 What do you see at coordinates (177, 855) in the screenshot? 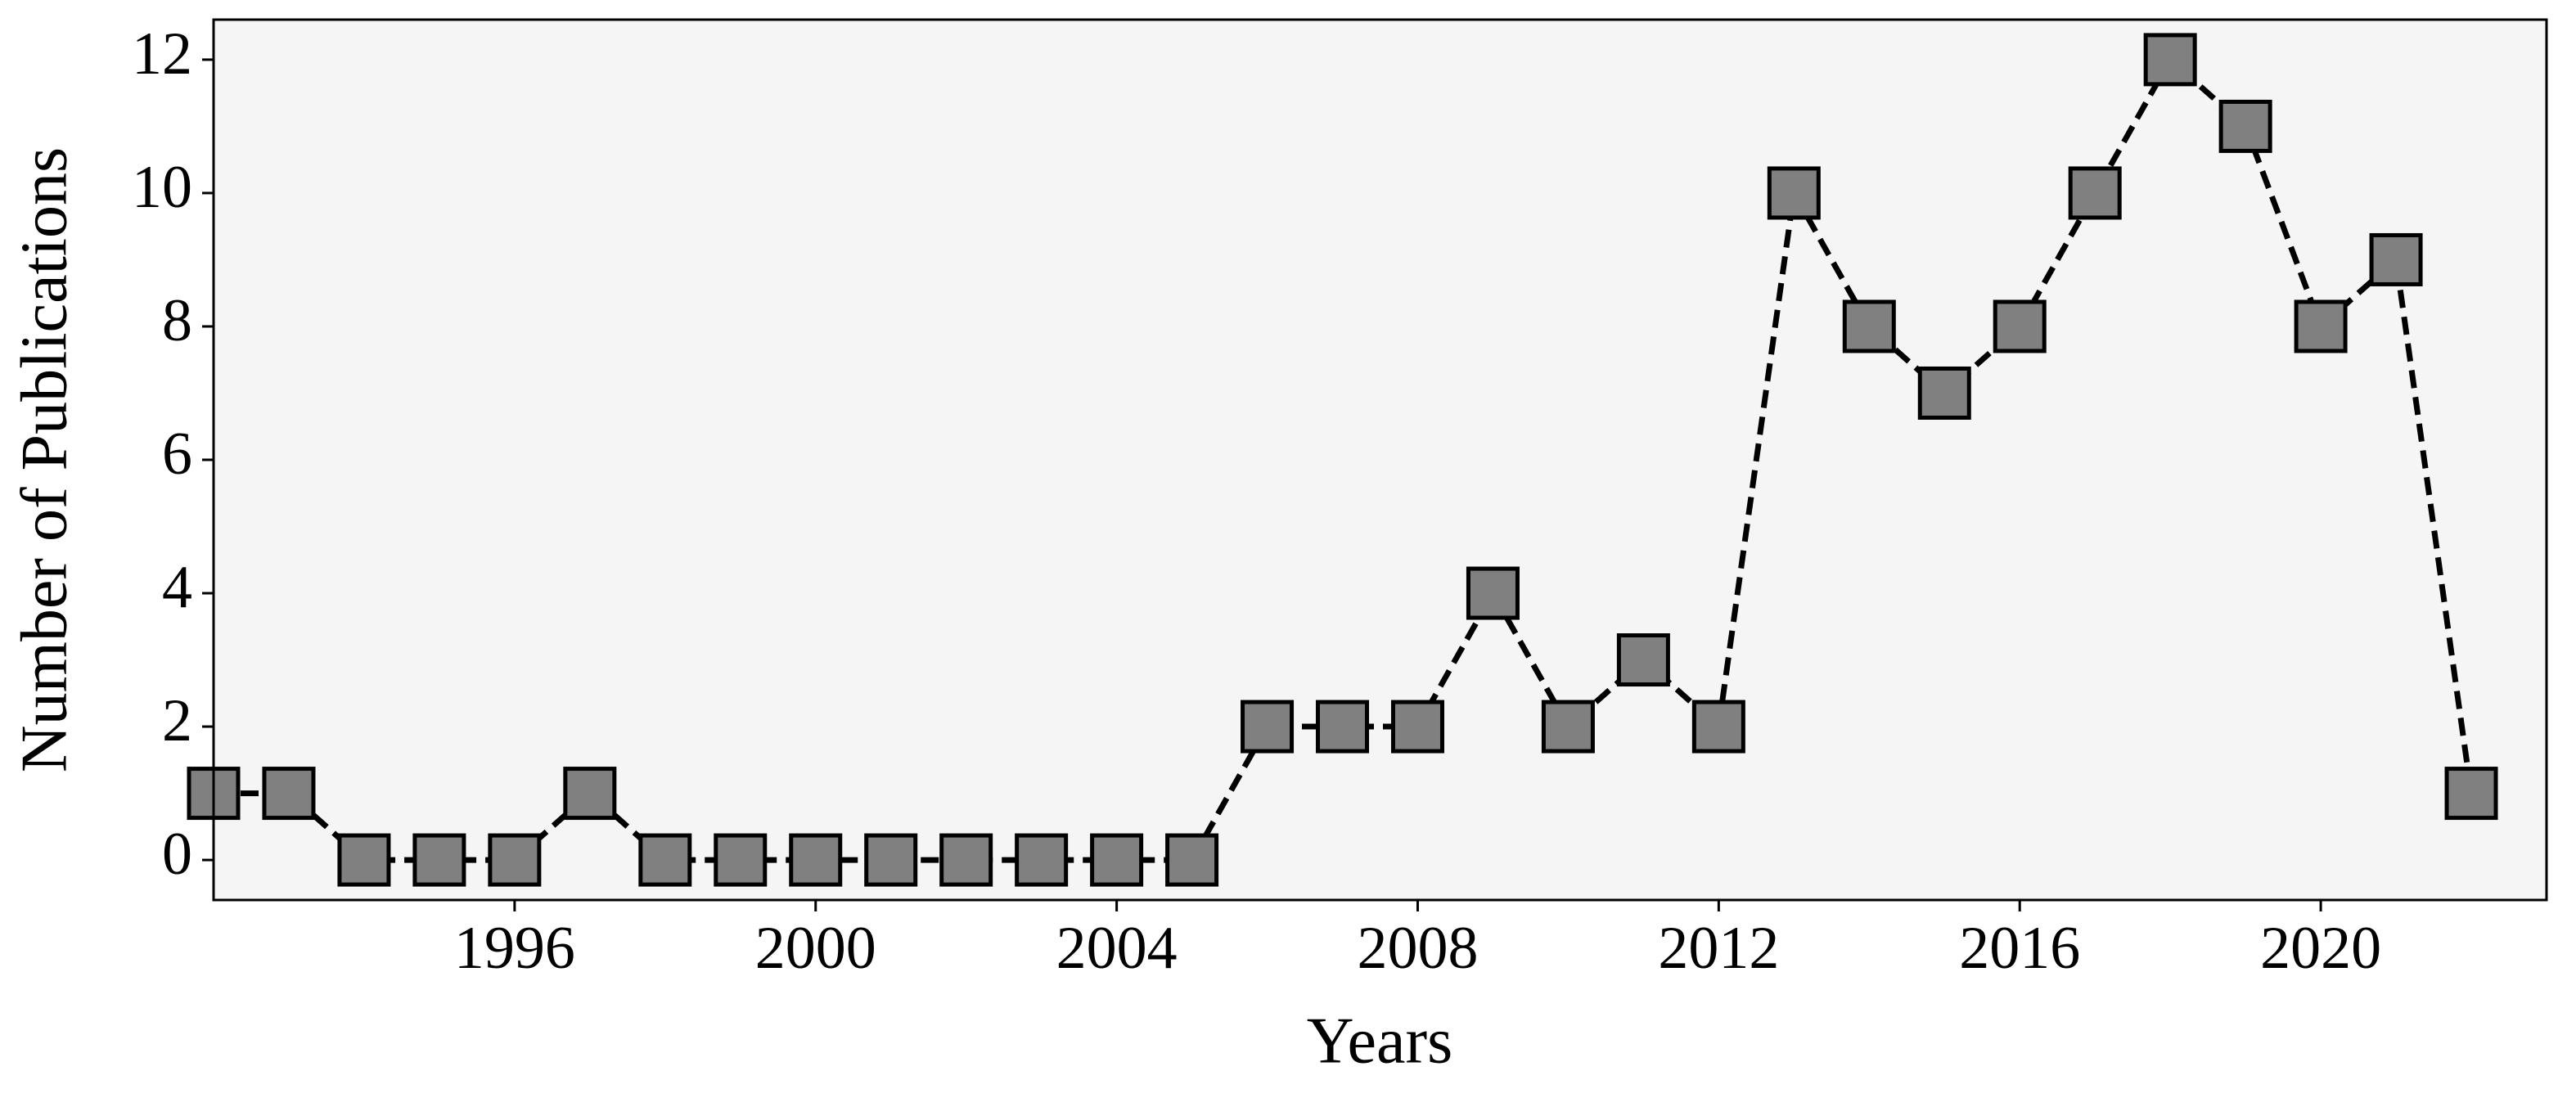
I see `y-tick-label: 0` at bounding box center [177, 855].